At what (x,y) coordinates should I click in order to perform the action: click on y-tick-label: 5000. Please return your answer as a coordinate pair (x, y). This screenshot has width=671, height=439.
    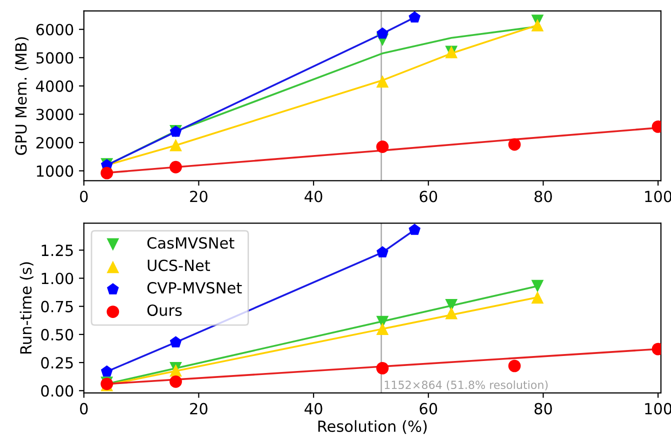
    Looking at the image, I should click on (55, 58).